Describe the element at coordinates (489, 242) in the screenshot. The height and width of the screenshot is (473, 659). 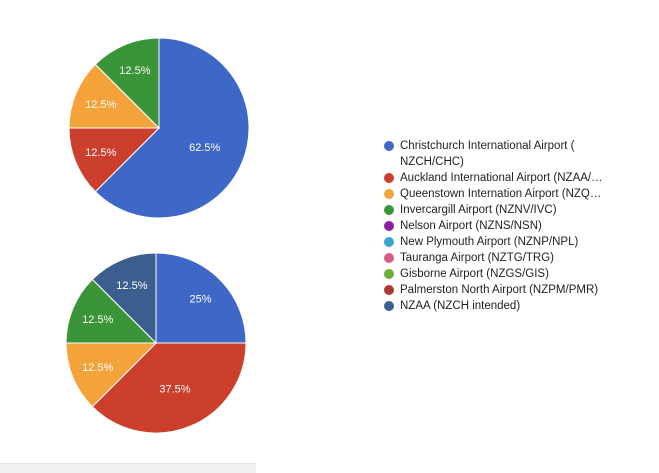
I see `legend-label: New Plymouth Airport (NZNP/NPL)` at that location.